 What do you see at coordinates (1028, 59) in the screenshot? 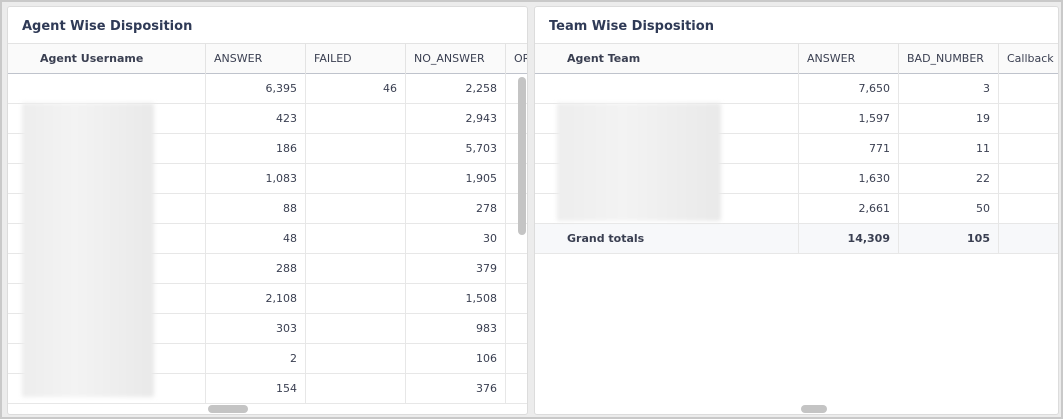
I see `column-header-callback: Callback L` at bounding box center [1028, 59].